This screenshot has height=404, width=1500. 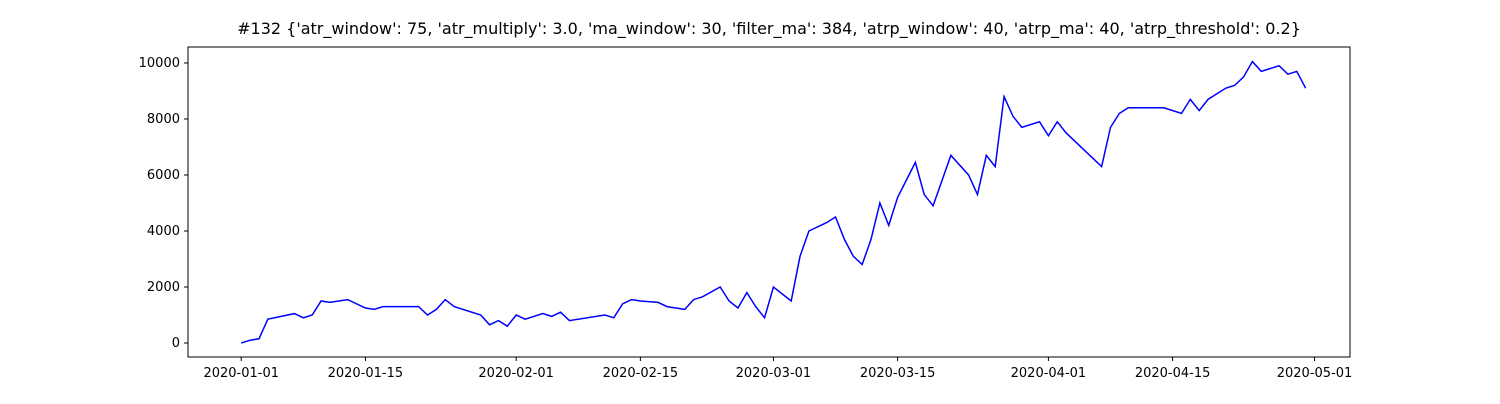 I want to click on y-tick-label: 10000, so click(x=159, y=63).